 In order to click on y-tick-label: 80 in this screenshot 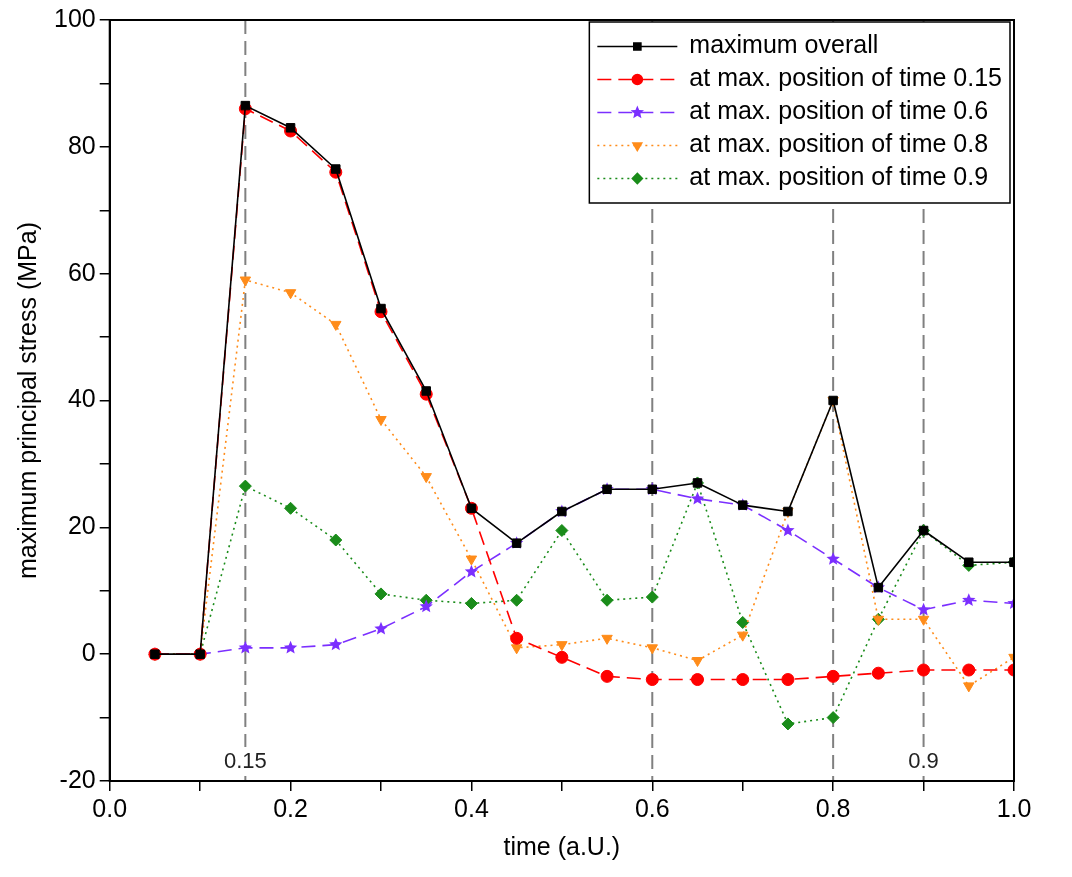, I will do `click(81, 144)`.